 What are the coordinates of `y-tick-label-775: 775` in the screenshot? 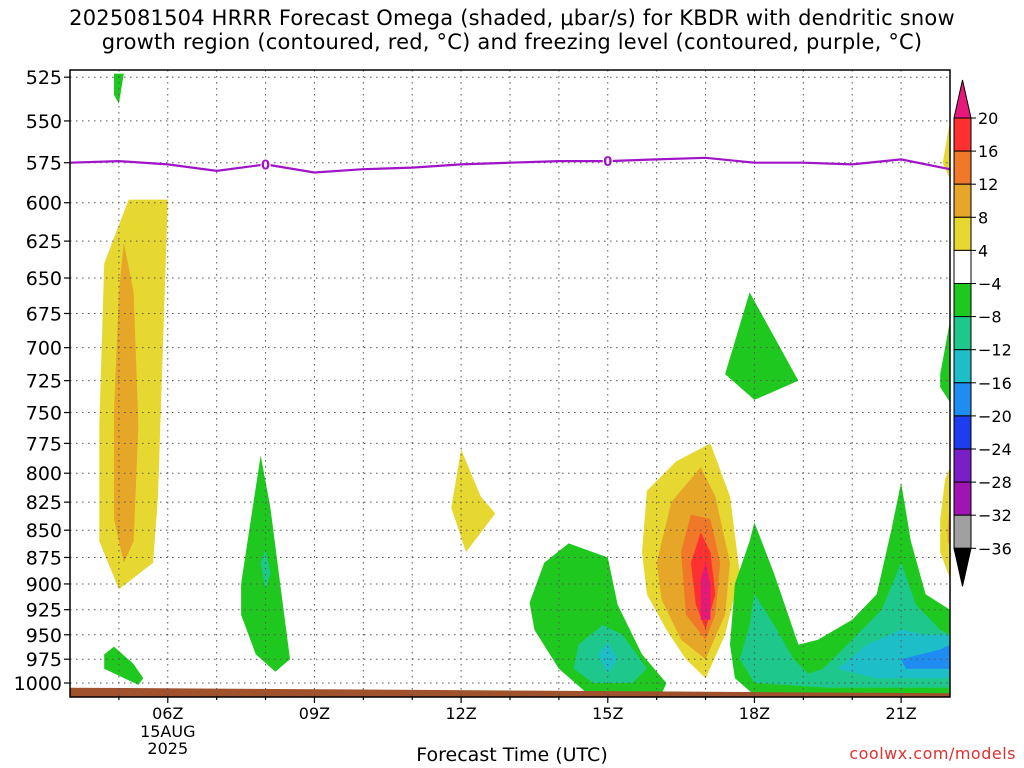 It's located at (44, 444).